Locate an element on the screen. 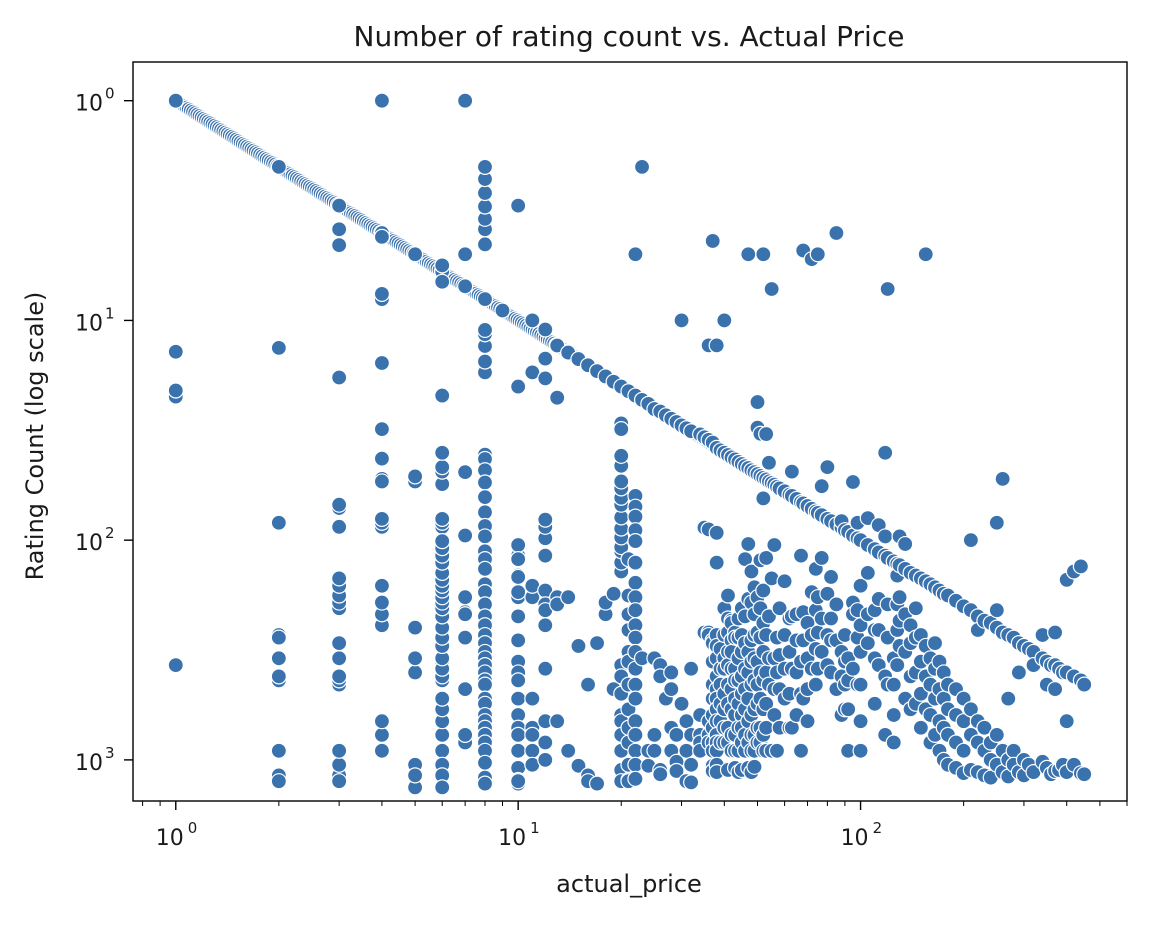  y-tick-exponent: 2 is located at coordinates (110, 533).